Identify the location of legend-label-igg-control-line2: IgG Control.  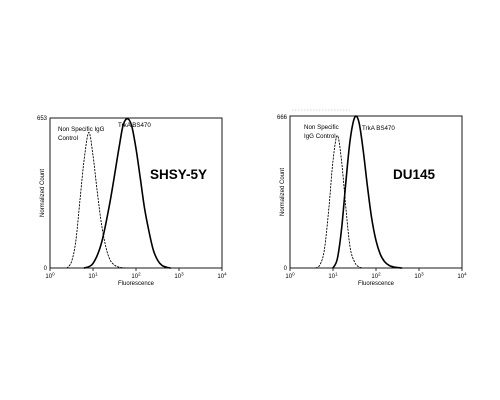
(320, 136).